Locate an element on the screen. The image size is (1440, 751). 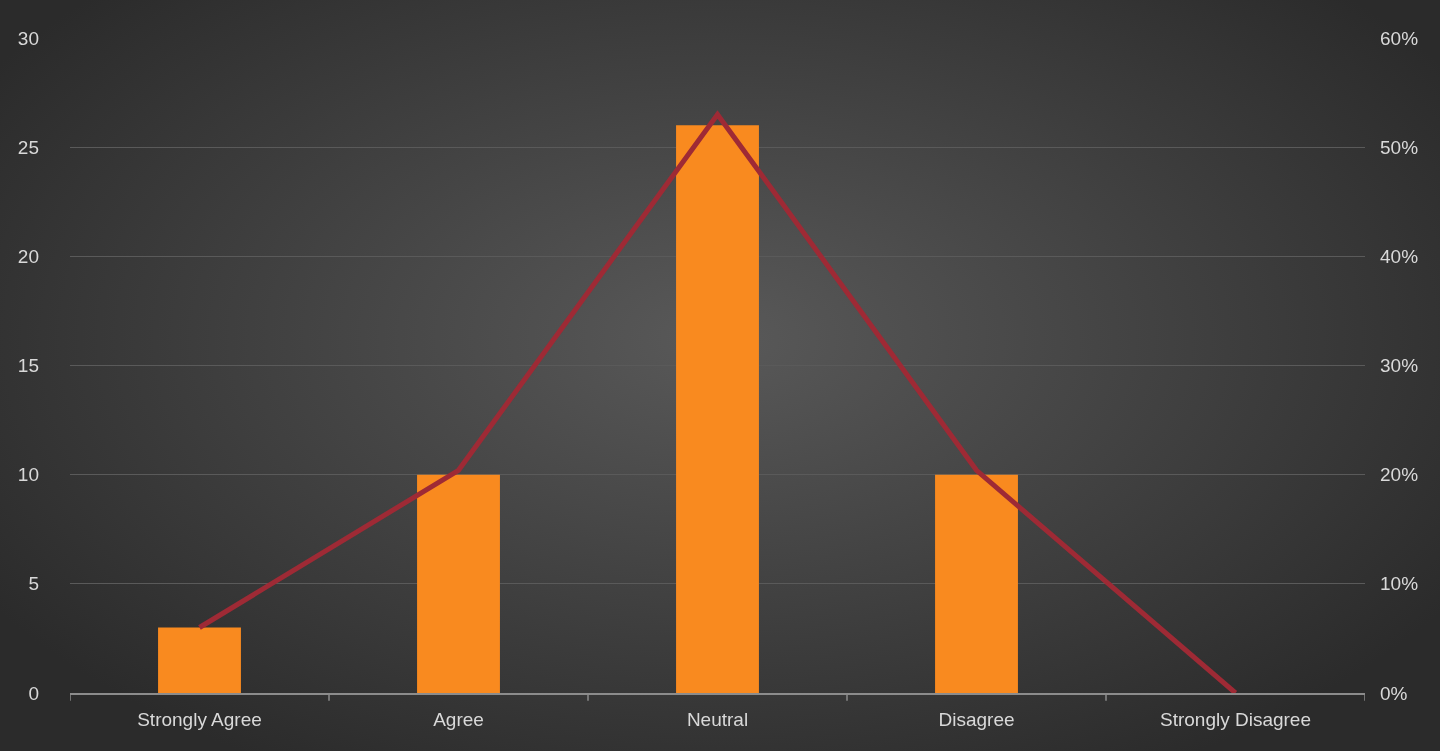
x-tick-label: Strongly Disagree is located at coordinates (1235, 719).